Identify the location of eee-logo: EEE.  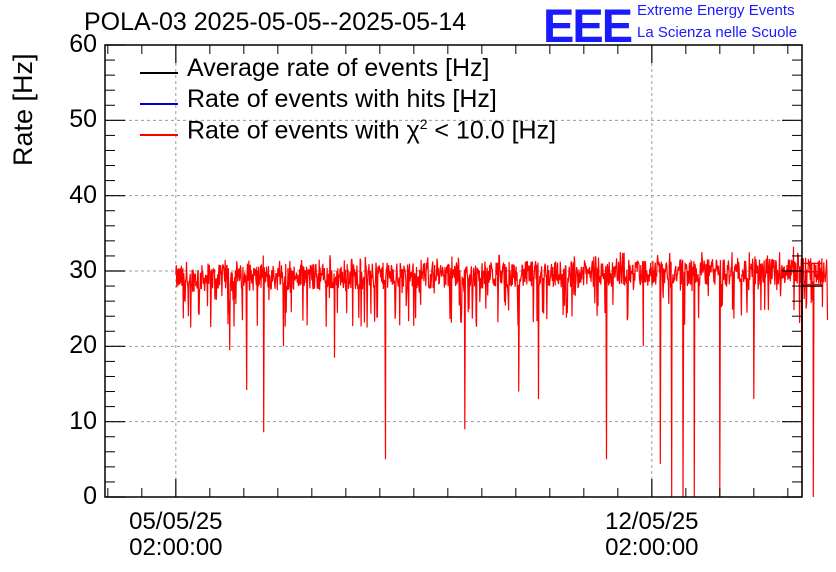
(588, 26).